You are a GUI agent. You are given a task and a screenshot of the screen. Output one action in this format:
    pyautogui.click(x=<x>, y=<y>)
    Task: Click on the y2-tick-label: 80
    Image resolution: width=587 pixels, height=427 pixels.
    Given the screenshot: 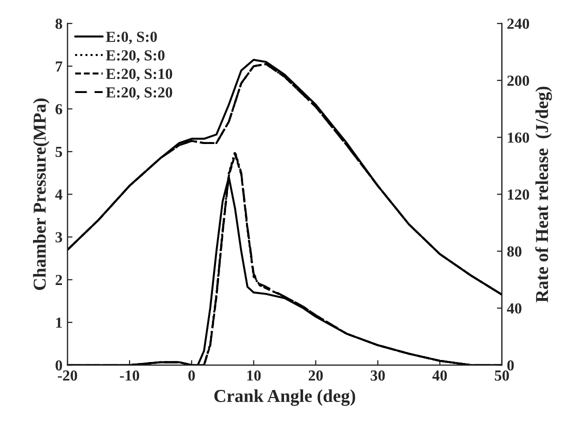 What is the action you would take?
    pyautogui.click(x=514, y=251)
    